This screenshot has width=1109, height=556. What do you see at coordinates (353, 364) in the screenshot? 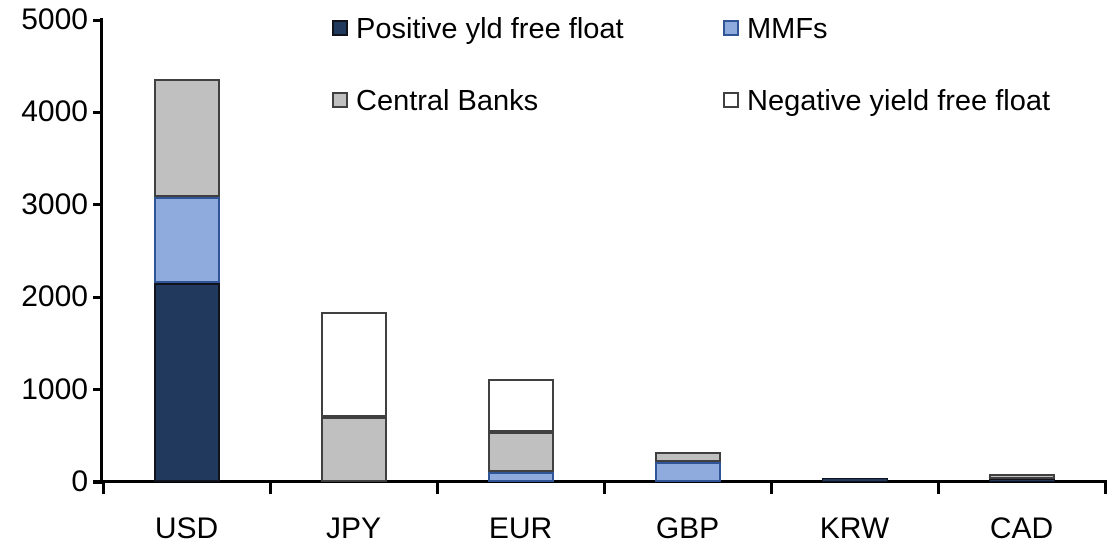
I see `bar-segment-jpy-negative-yield-free-float` at bounding box center [353, 364].